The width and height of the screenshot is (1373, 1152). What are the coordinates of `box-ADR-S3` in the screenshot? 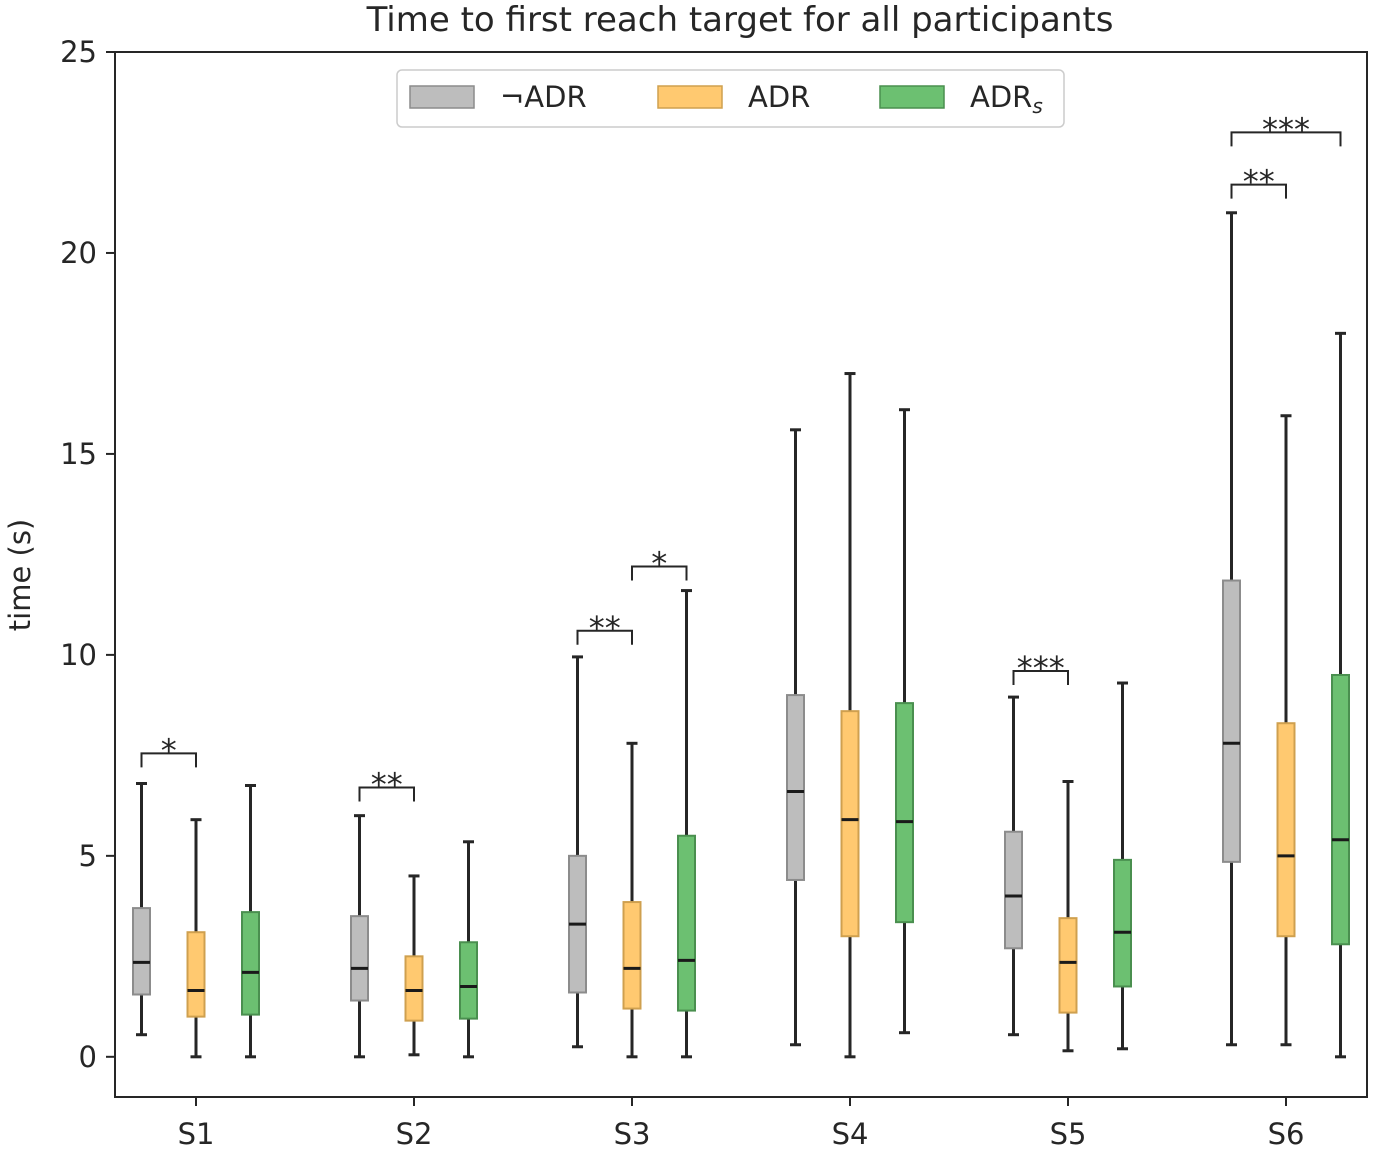 It's located at (632, 900).